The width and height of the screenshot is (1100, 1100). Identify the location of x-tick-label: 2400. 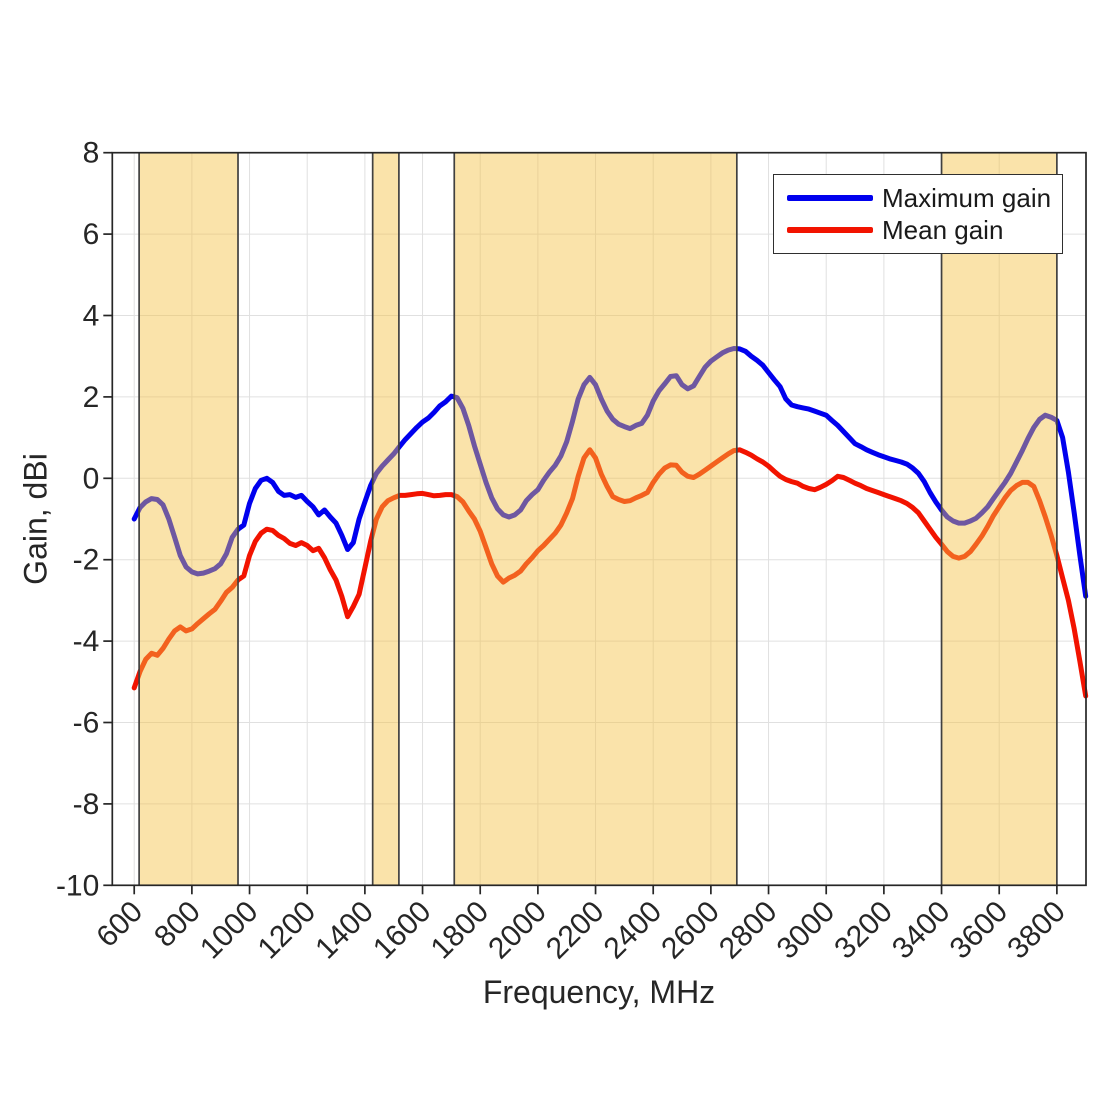
(633, 930).